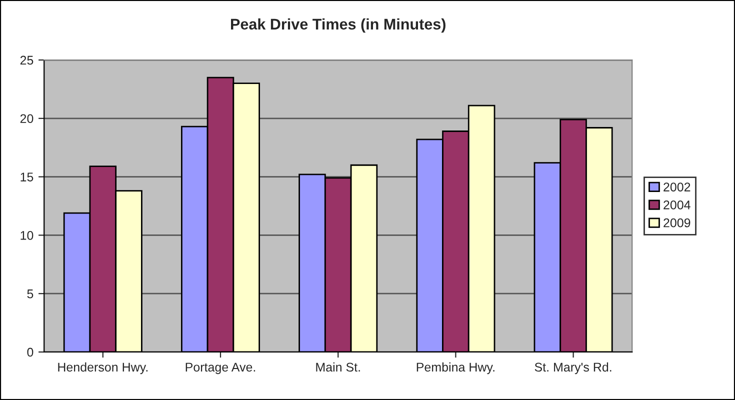 The height and width of the screenshot is (400, 735). What do you see at coordinates (455, 368) in the screenshot?
I see `x-tick-label: Pembina Hwy.` at bounding box center [455, 368].